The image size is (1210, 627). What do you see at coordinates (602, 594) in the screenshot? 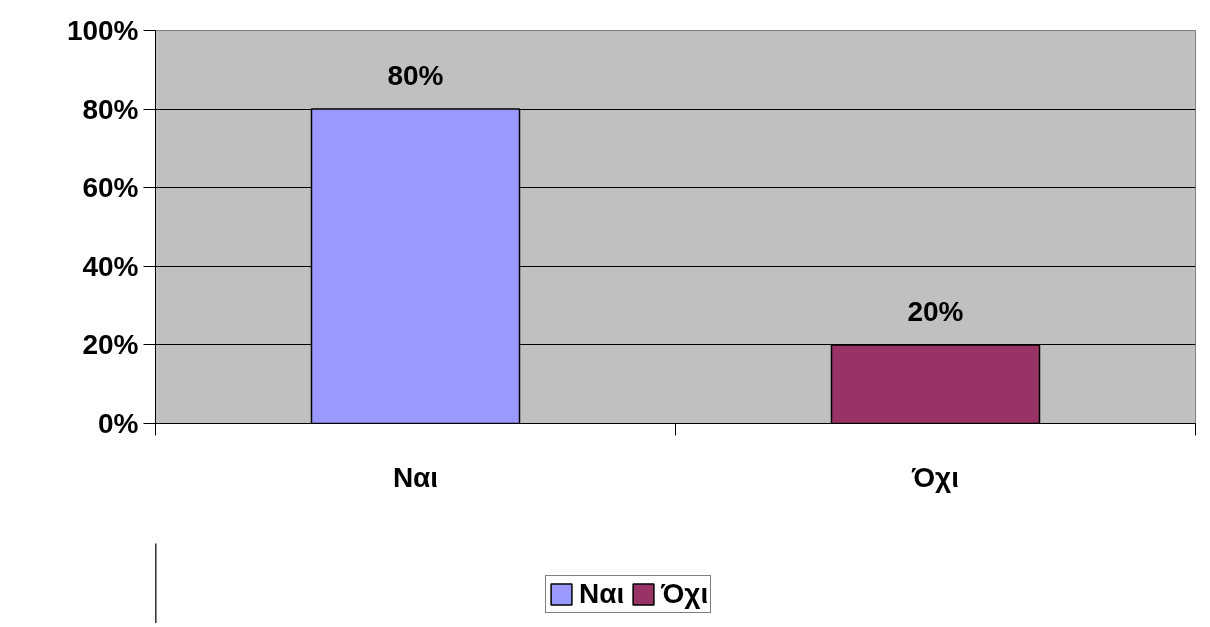
I see `legend-label: Ναι` at bounding box center [602, 594].